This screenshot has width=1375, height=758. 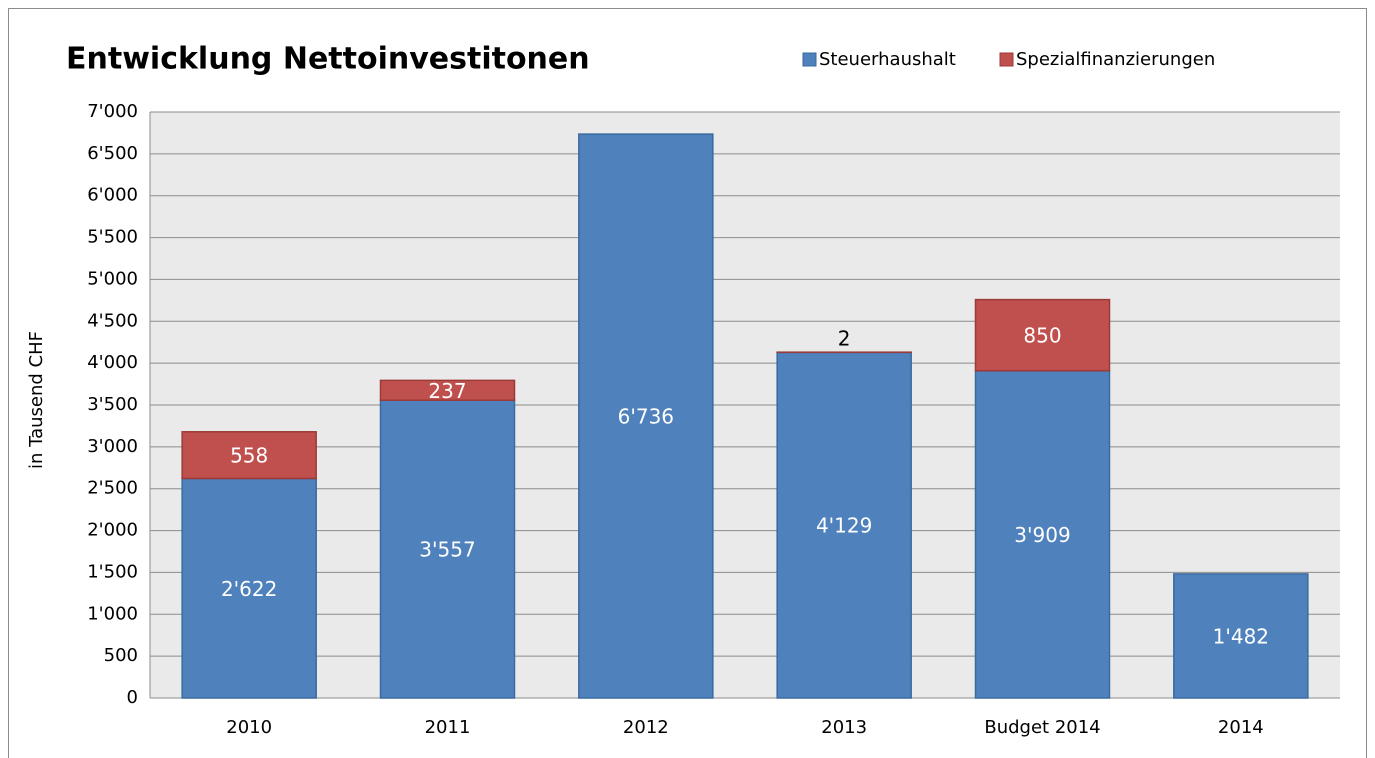 I want to click on x-tick-label: Budget 2014, so click(x=1042, y=727).